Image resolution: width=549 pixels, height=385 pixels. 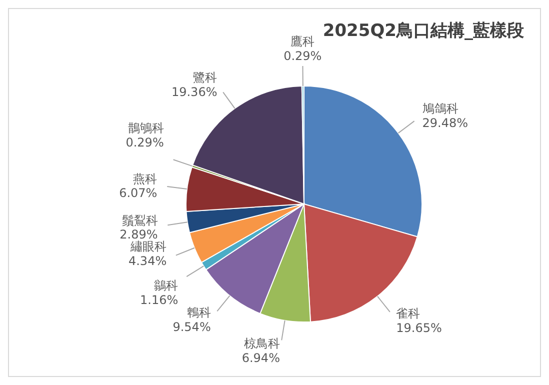 What do you see at coordinates (302, 41) in the screenshot?
I see `slice-label: 鷹科` at bounding box center [302, 41].